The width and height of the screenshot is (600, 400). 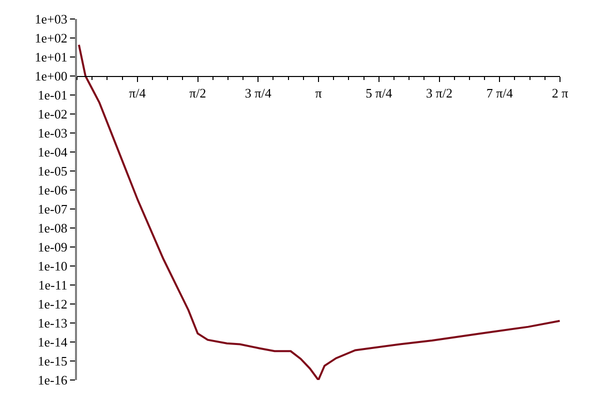 I want to click on y-tick-label: 1e-01, so click(x=53, y=95).